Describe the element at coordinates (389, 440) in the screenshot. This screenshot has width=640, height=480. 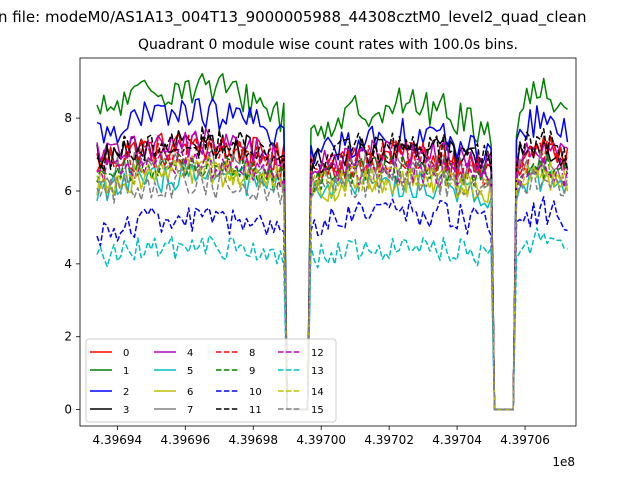
I see `x-tick-label: 4.39702` at that location.